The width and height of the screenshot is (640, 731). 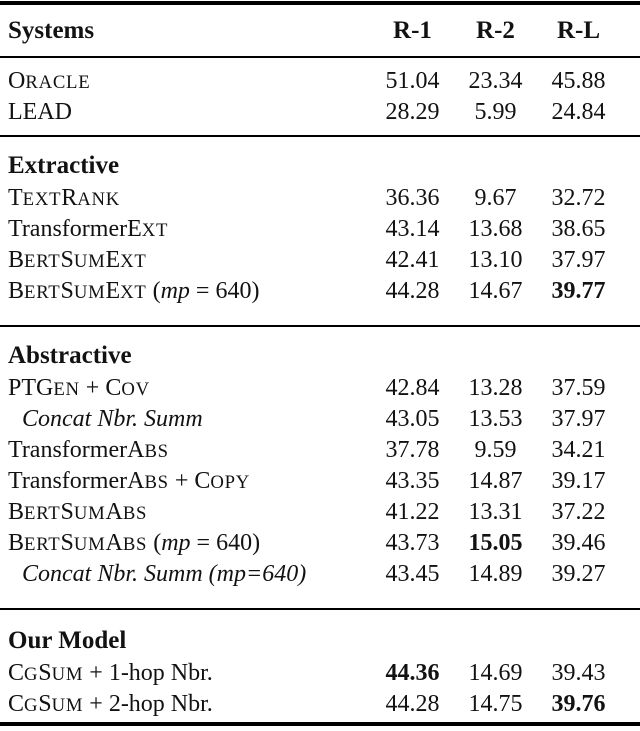 What do you see at coordinates (495, 543) in the screenshot?
I see `r2-value: 15.05` at bounding box center [495, 543].